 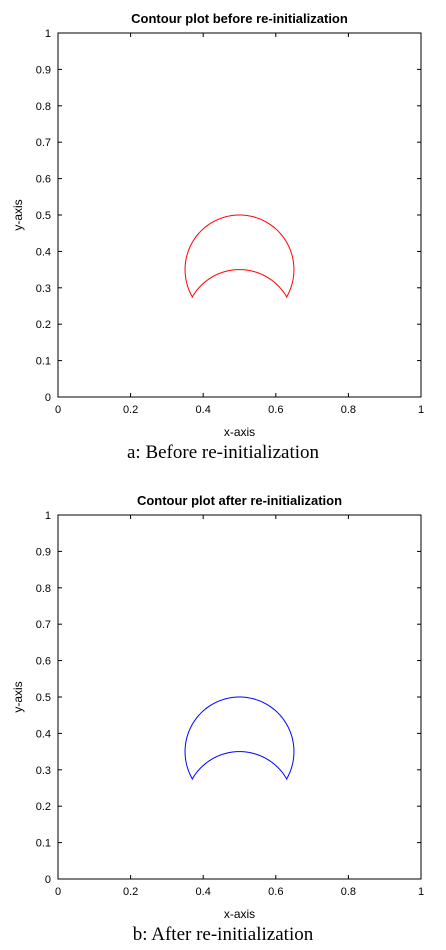 I want to click on caption-b: b: After re-initialization, so click(x=223, y=934).